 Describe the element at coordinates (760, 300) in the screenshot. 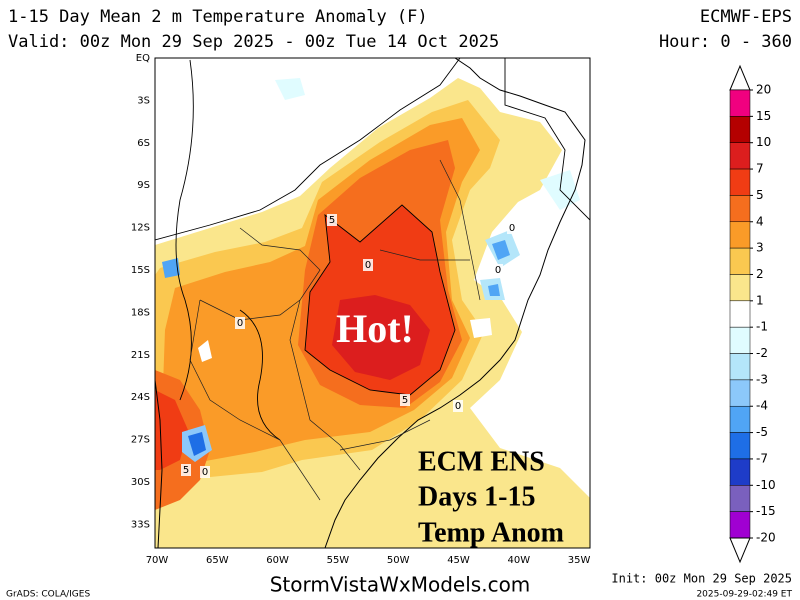

I see `colorbar-label: 1` at that location.